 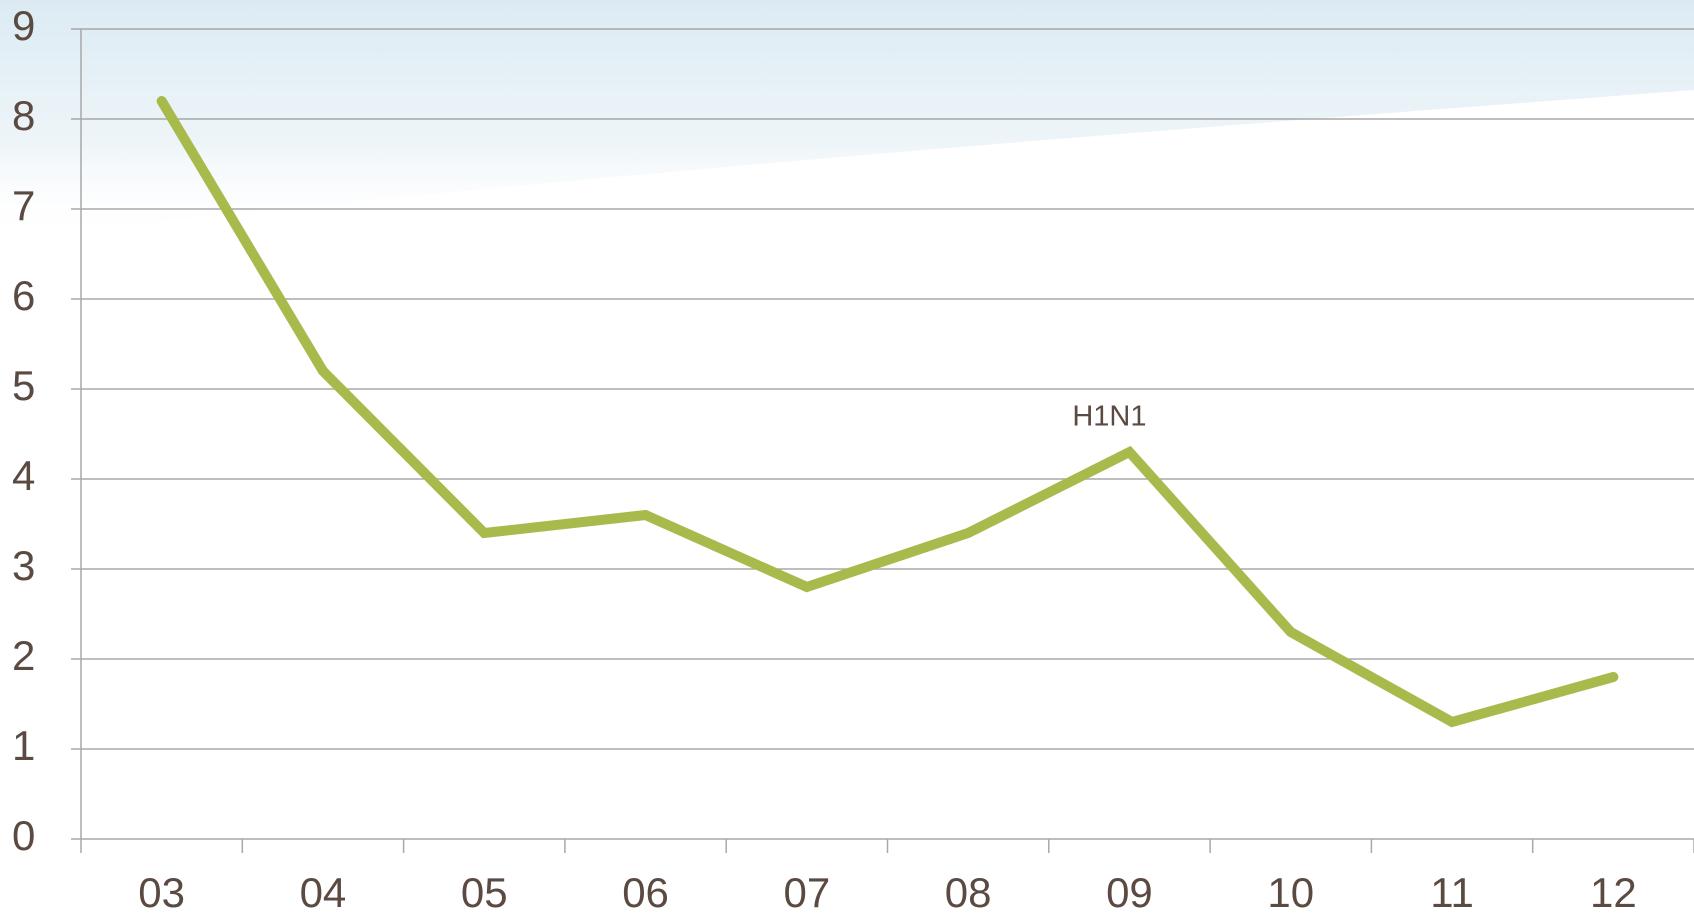 What do you see at coordinates (23, 205) in the screenshot?
I see `y-tick-label: 7` at bounding box center [23, 205].